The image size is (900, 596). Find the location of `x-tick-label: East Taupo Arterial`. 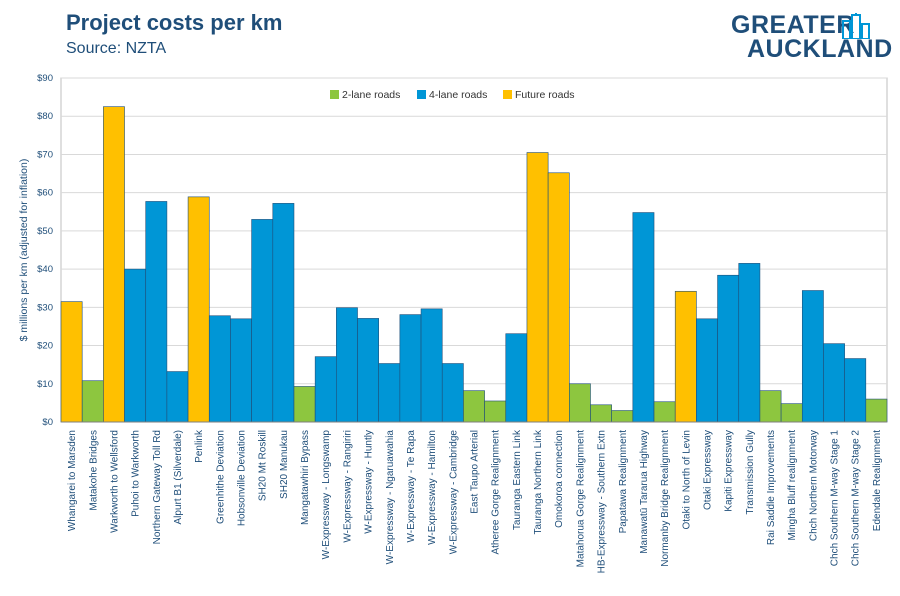

x-tick-label: East Taupo Arterial is located at coordinates (475, 472).